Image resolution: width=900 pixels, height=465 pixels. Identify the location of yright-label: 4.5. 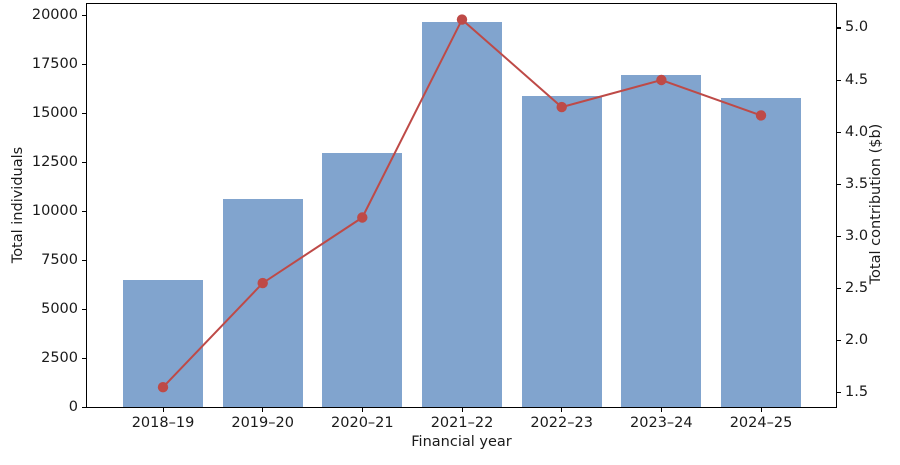
(857, 79).